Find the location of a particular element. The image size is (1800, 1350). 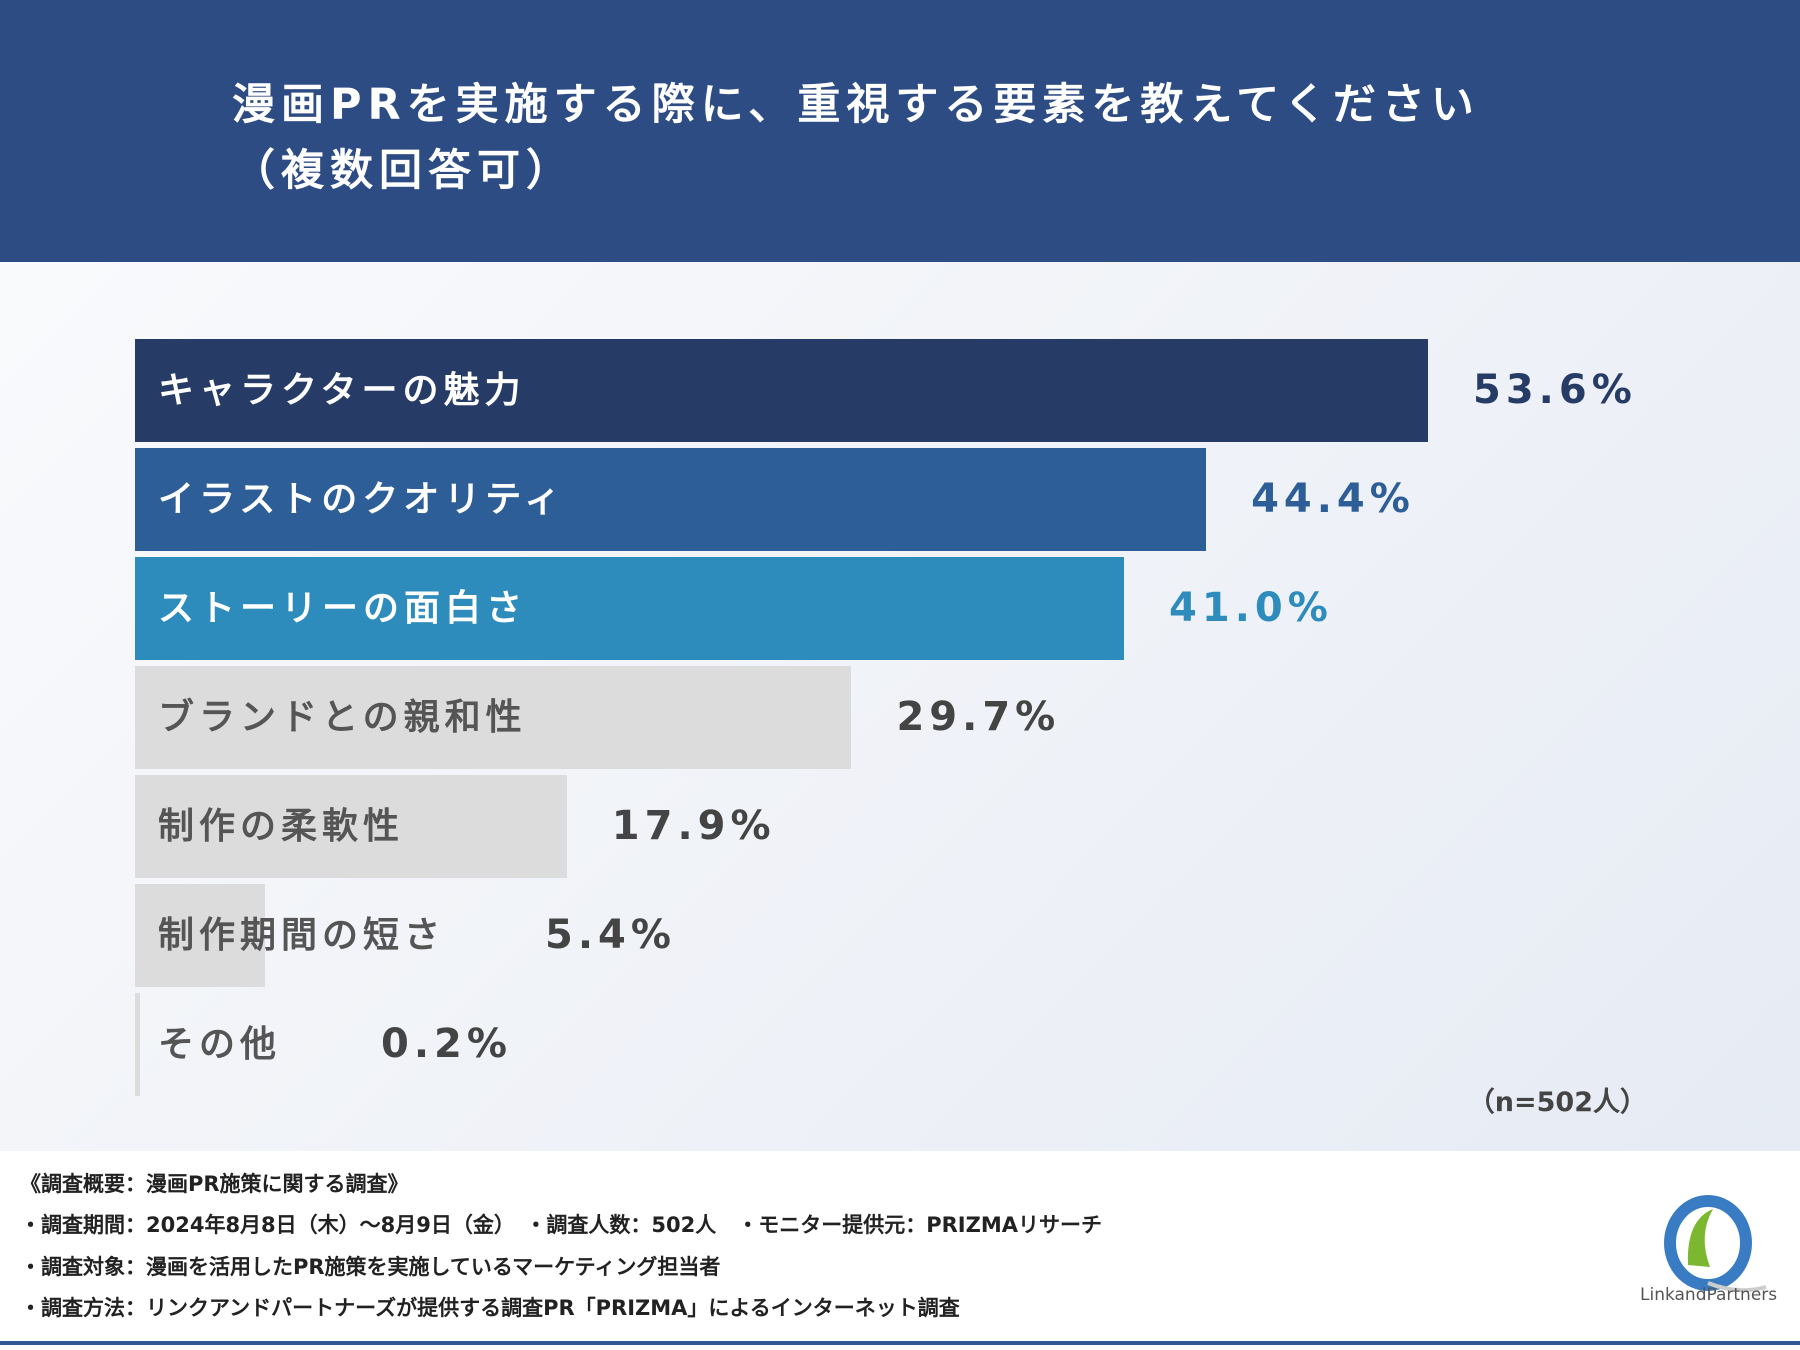

bar-label: その他 is located at coordinates (220, 1044).